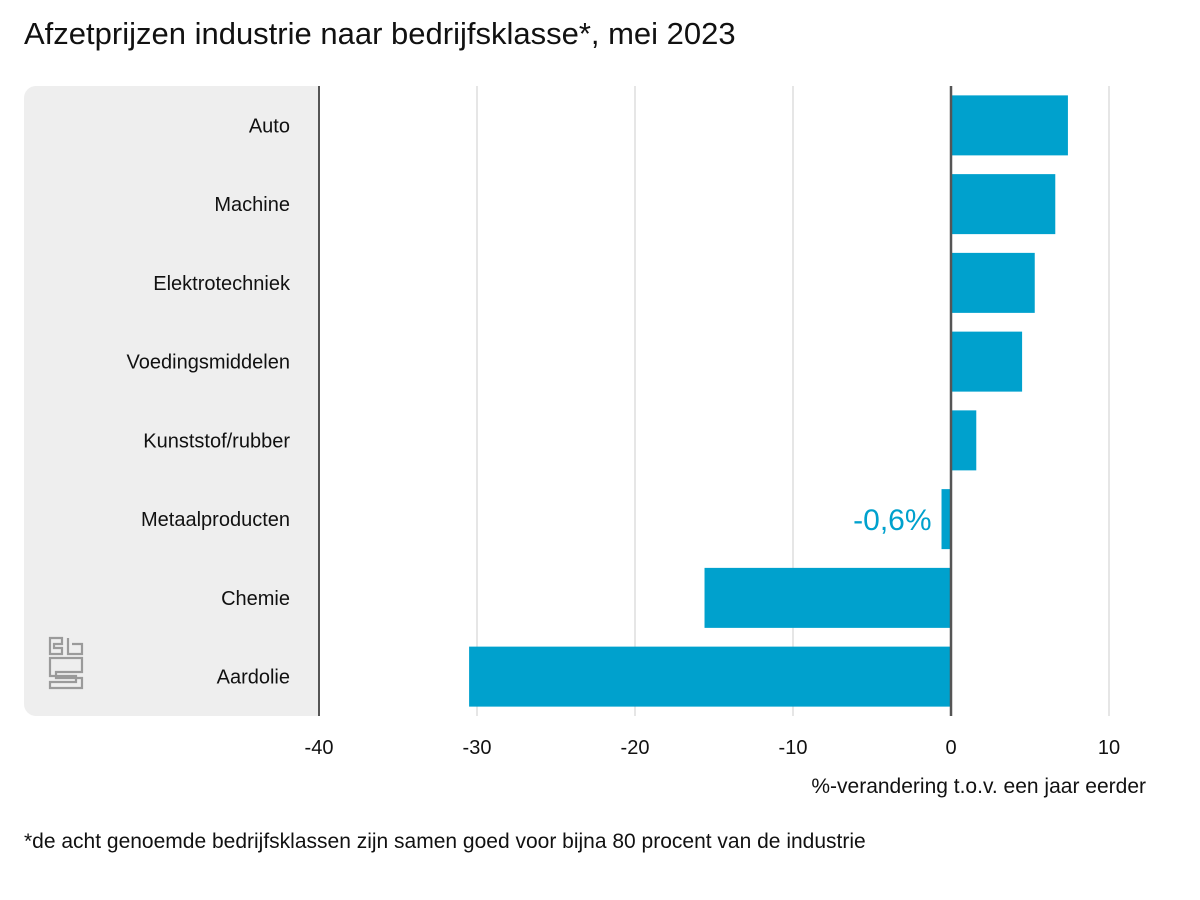  I want to click on bar-aardolie, so click(710, 676).